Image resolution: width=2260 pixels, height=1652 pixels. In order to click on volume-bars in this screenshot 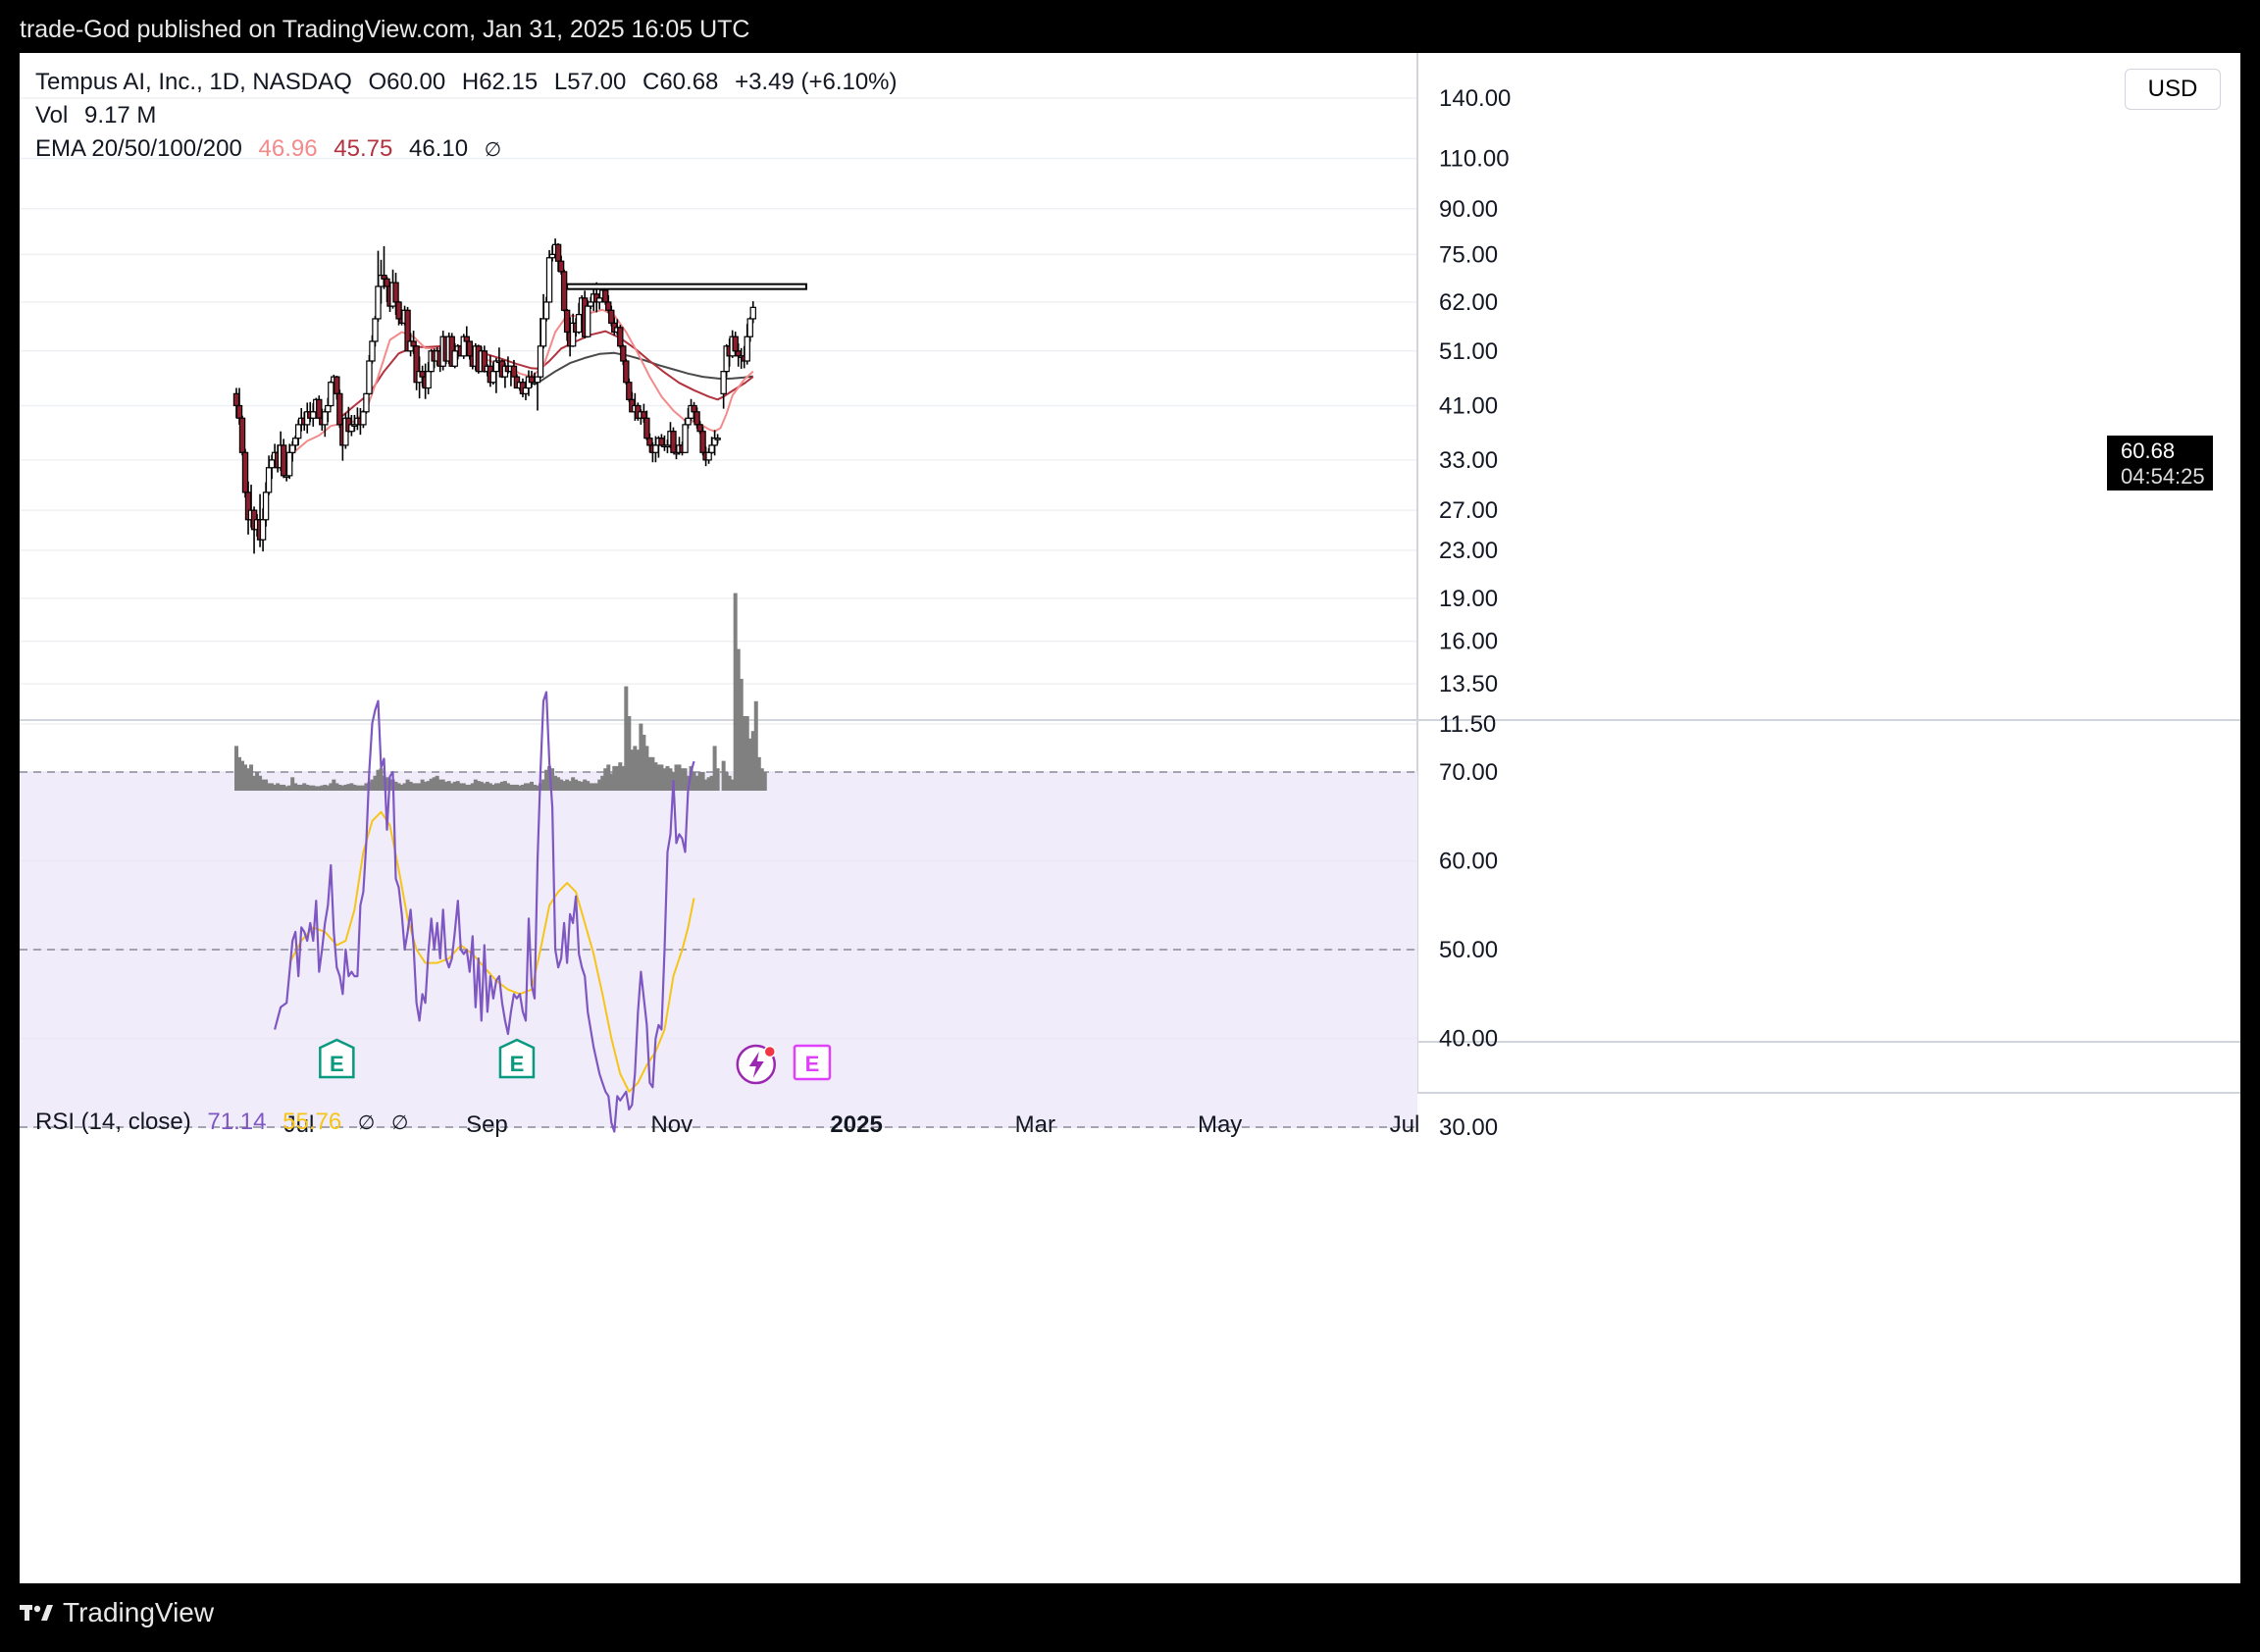, I will do `click(500, 692)`.